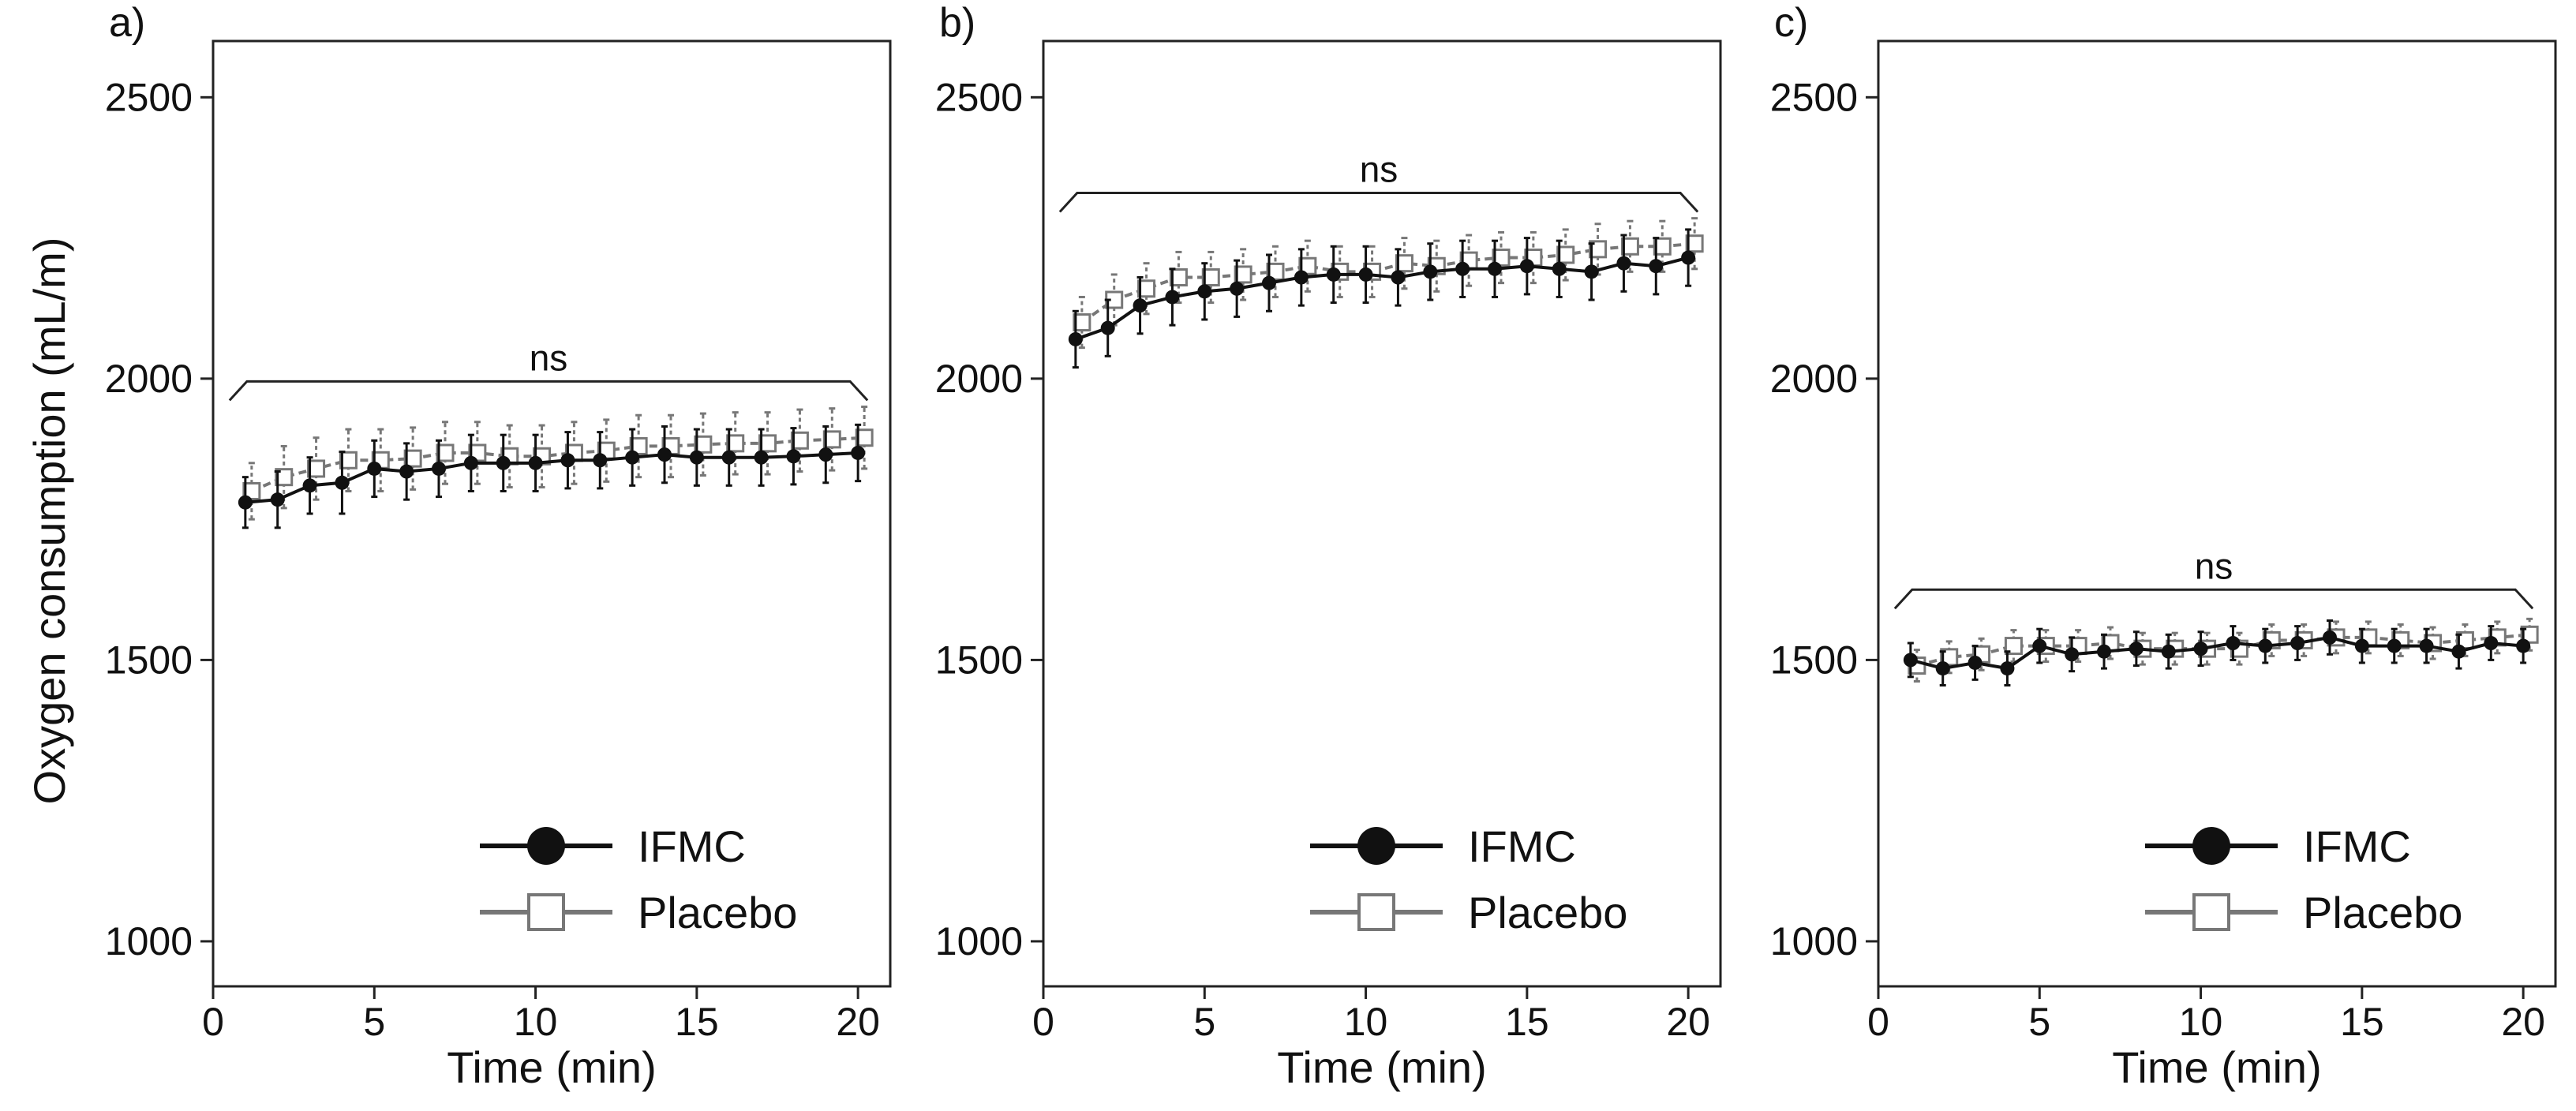  What do you see at coordinates (1878, 1022) in the screenshot?
I see `x-tick-label: 0` at bounding box center [1878, 1022].